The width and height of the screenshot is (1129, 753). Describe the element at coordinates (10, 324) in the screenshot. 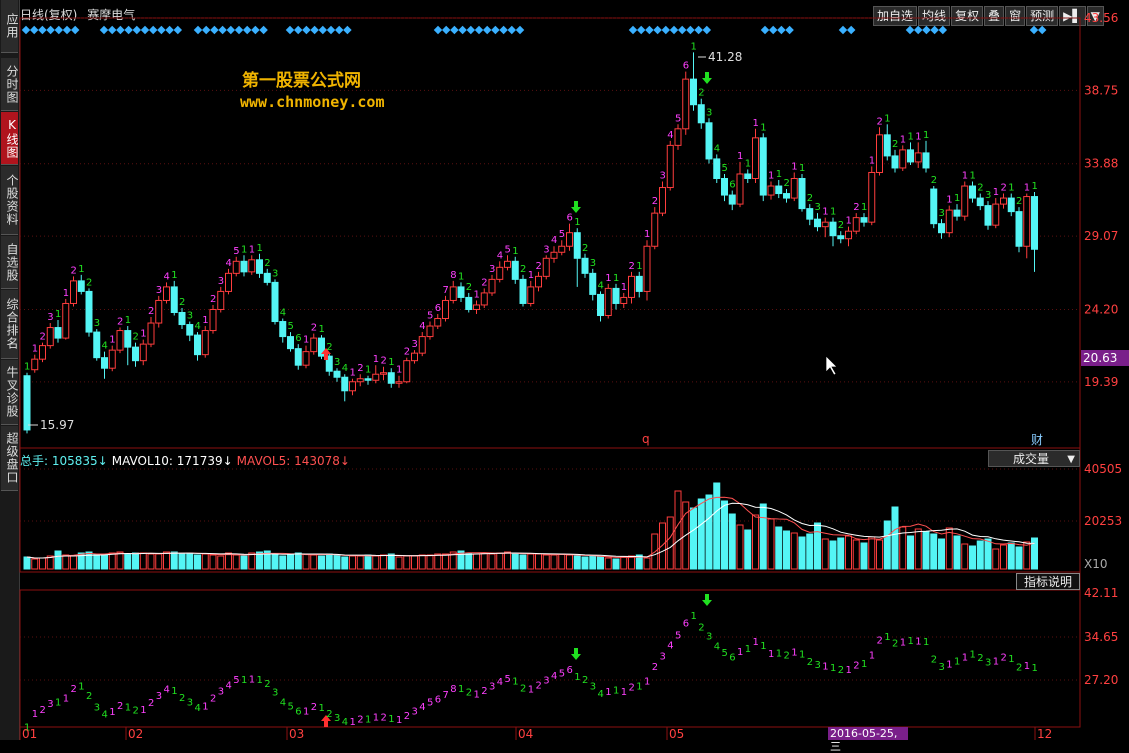

I see `left-tab-5: 综合排名` at that location.